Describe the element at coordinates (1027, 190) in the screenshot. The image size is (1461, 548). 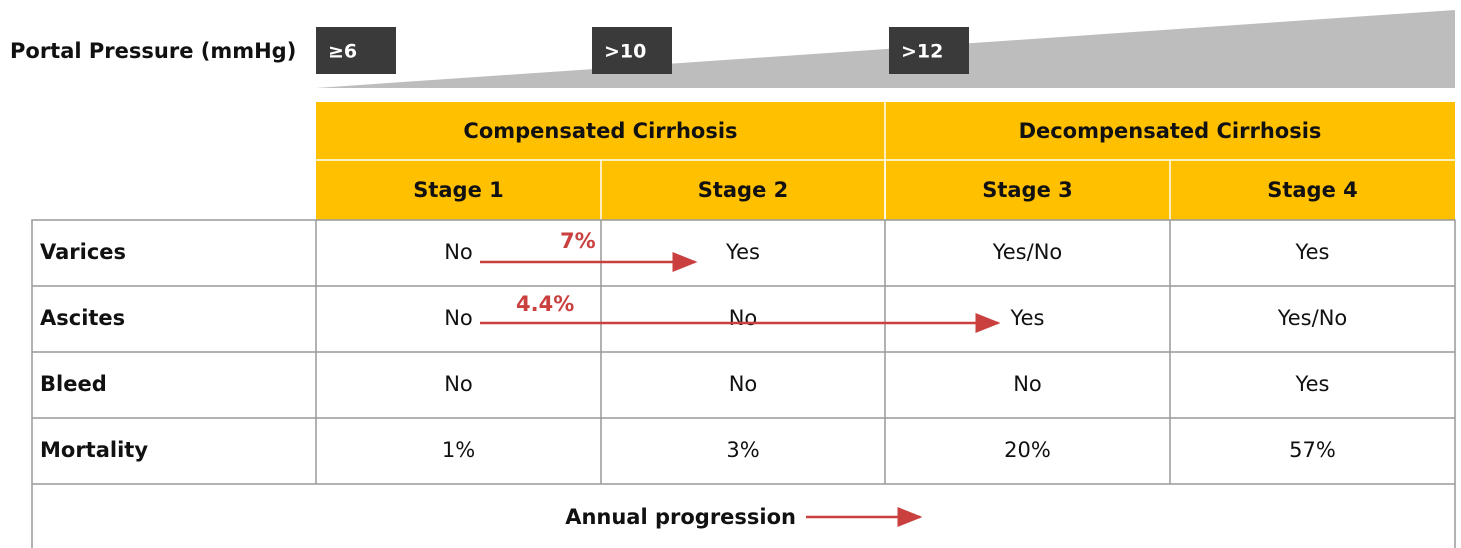
I see `stage-header: Stage 3` at that location.